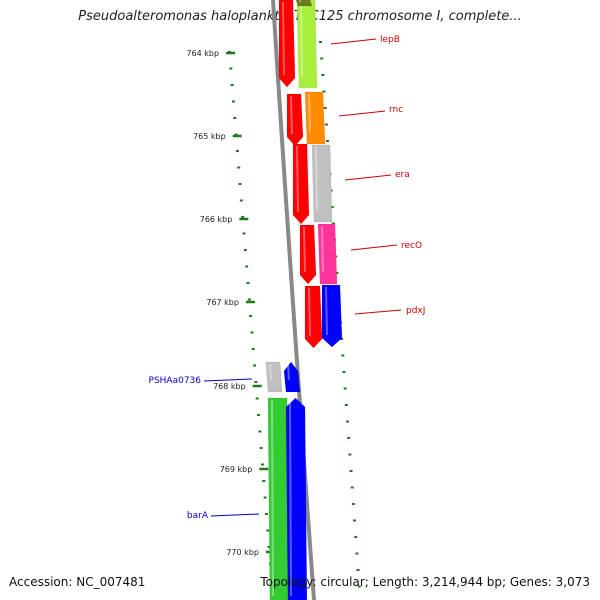  Describe the element at coordinates (77, 582) in the screenshot. I see `accession-text: Accession: NC_007481` at that location.